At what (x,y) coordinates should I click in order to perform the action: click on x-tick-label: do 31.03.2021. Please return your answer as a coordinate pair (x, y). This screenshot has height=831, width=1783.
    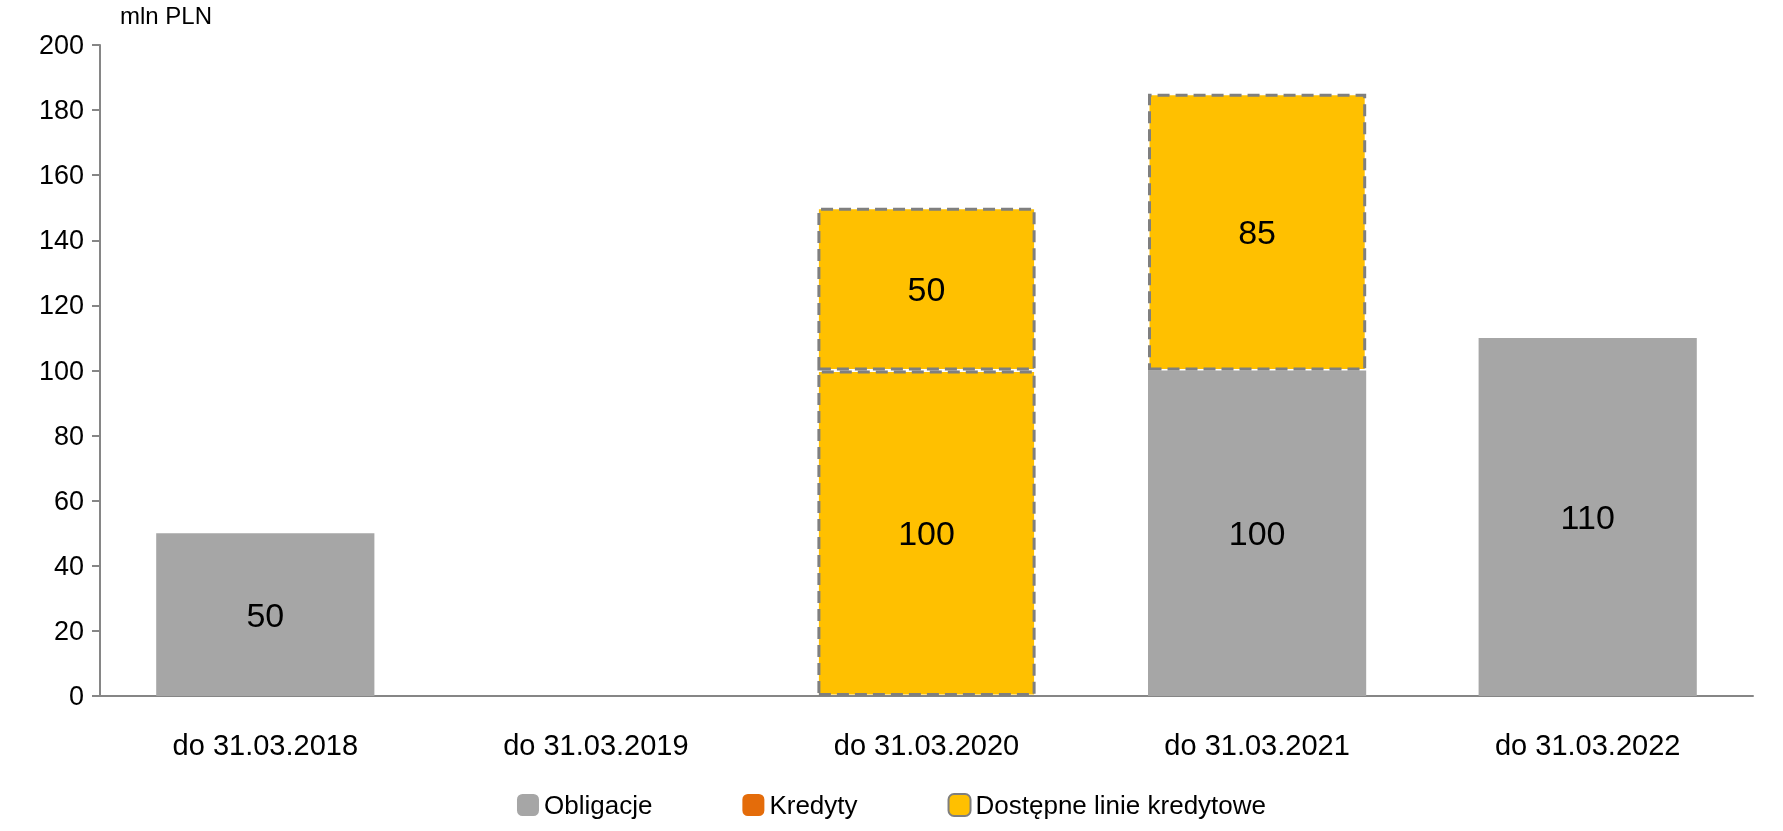
    Looking at the image, I should click on (1257, 744).